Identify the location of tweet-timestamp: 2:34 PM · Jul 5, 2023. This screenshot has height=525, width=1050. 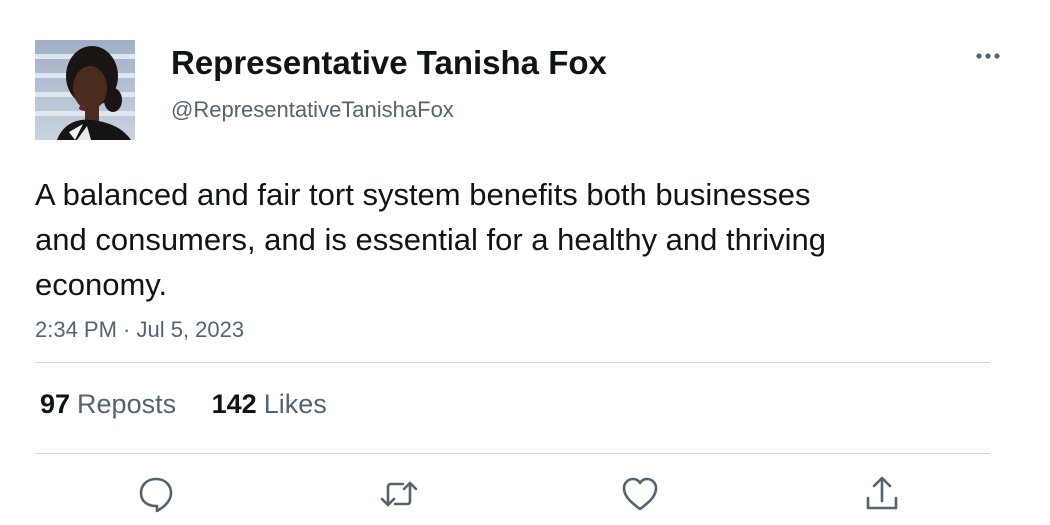
(140, 329).